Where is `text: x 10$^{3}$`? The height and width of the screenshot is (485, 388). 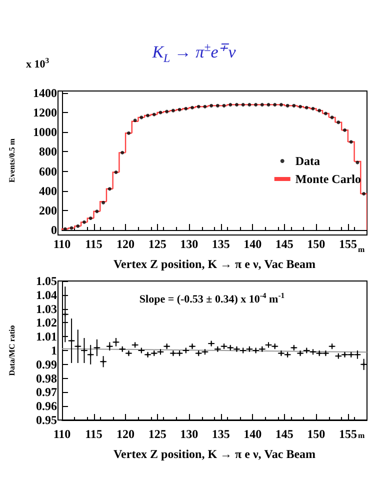
text: x 10$^{3}$ is located at coordinates (38, 63).